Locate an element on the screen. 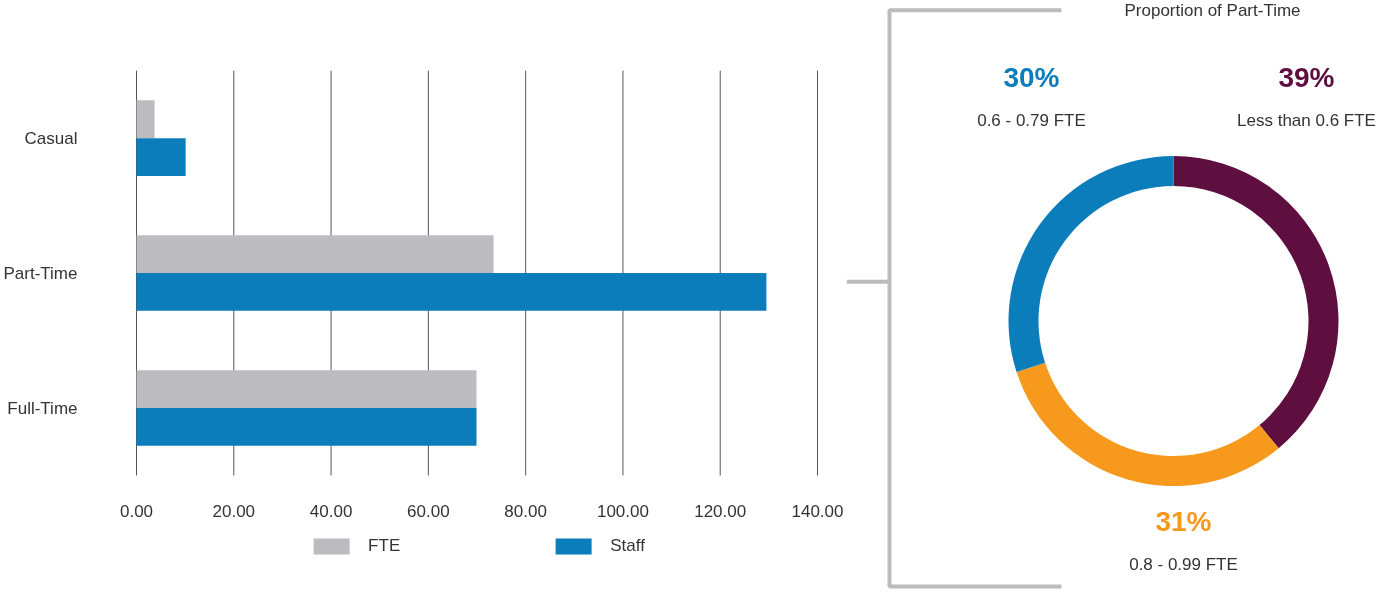  y-tick-label: Full-Time is located at coordinates (42, 408).